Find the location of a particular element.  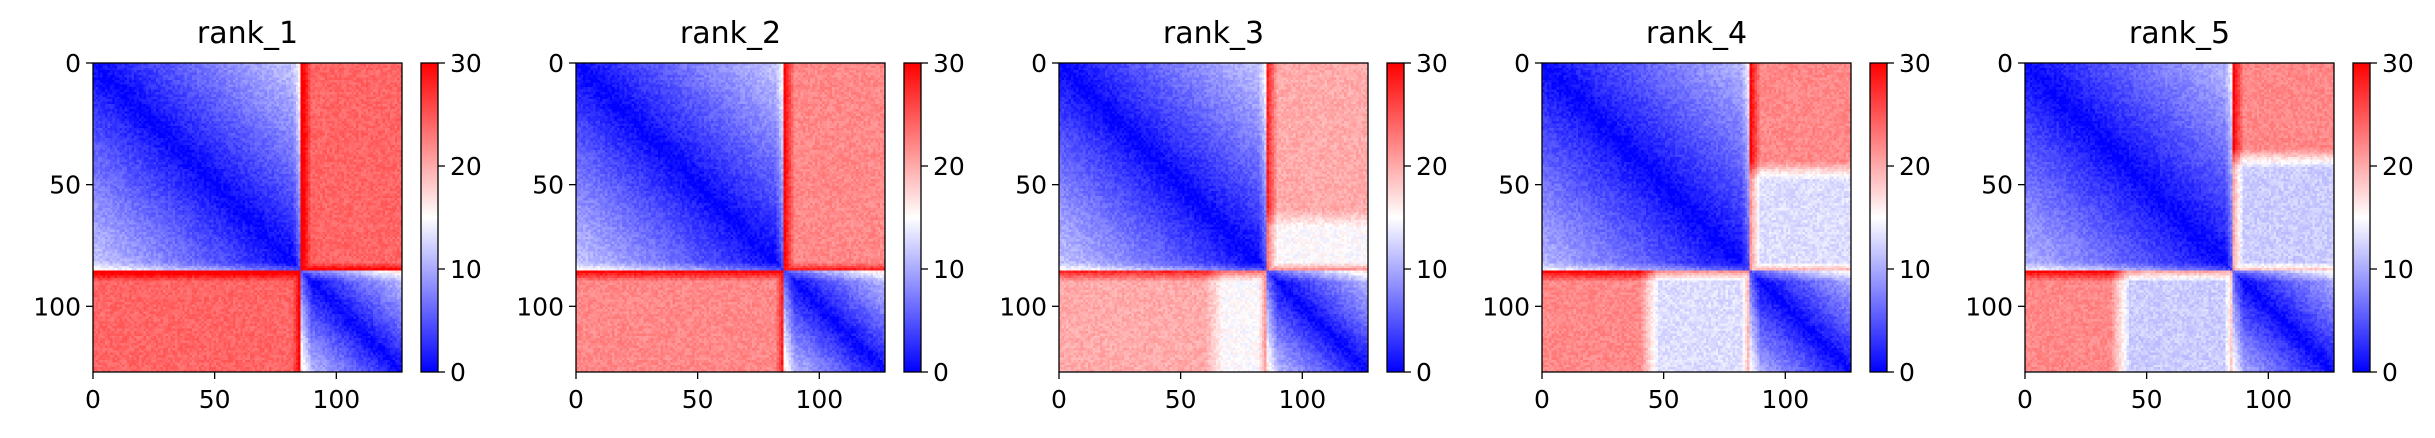

panel-title: rank_4 is located at coordinates (1696, 33).